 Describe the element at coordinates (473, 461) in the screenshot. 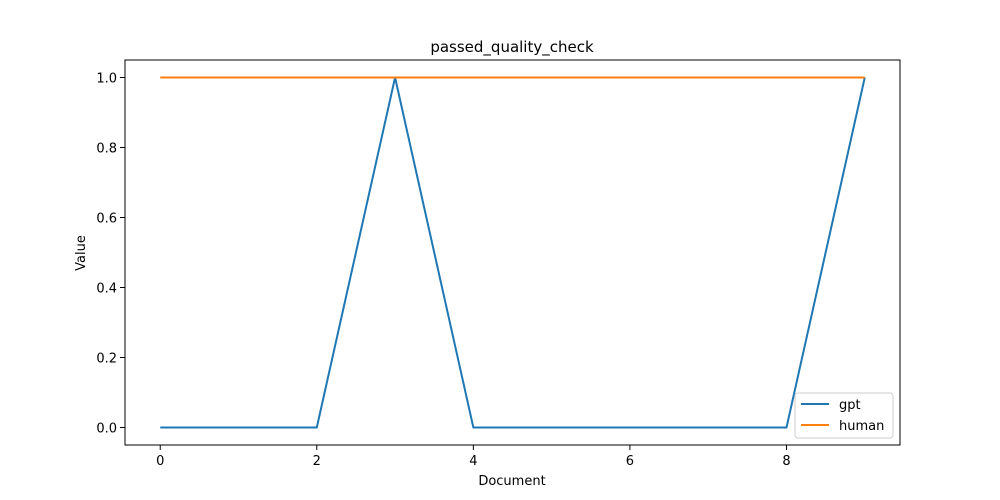

I see `x-tick-label: 4` at that location.